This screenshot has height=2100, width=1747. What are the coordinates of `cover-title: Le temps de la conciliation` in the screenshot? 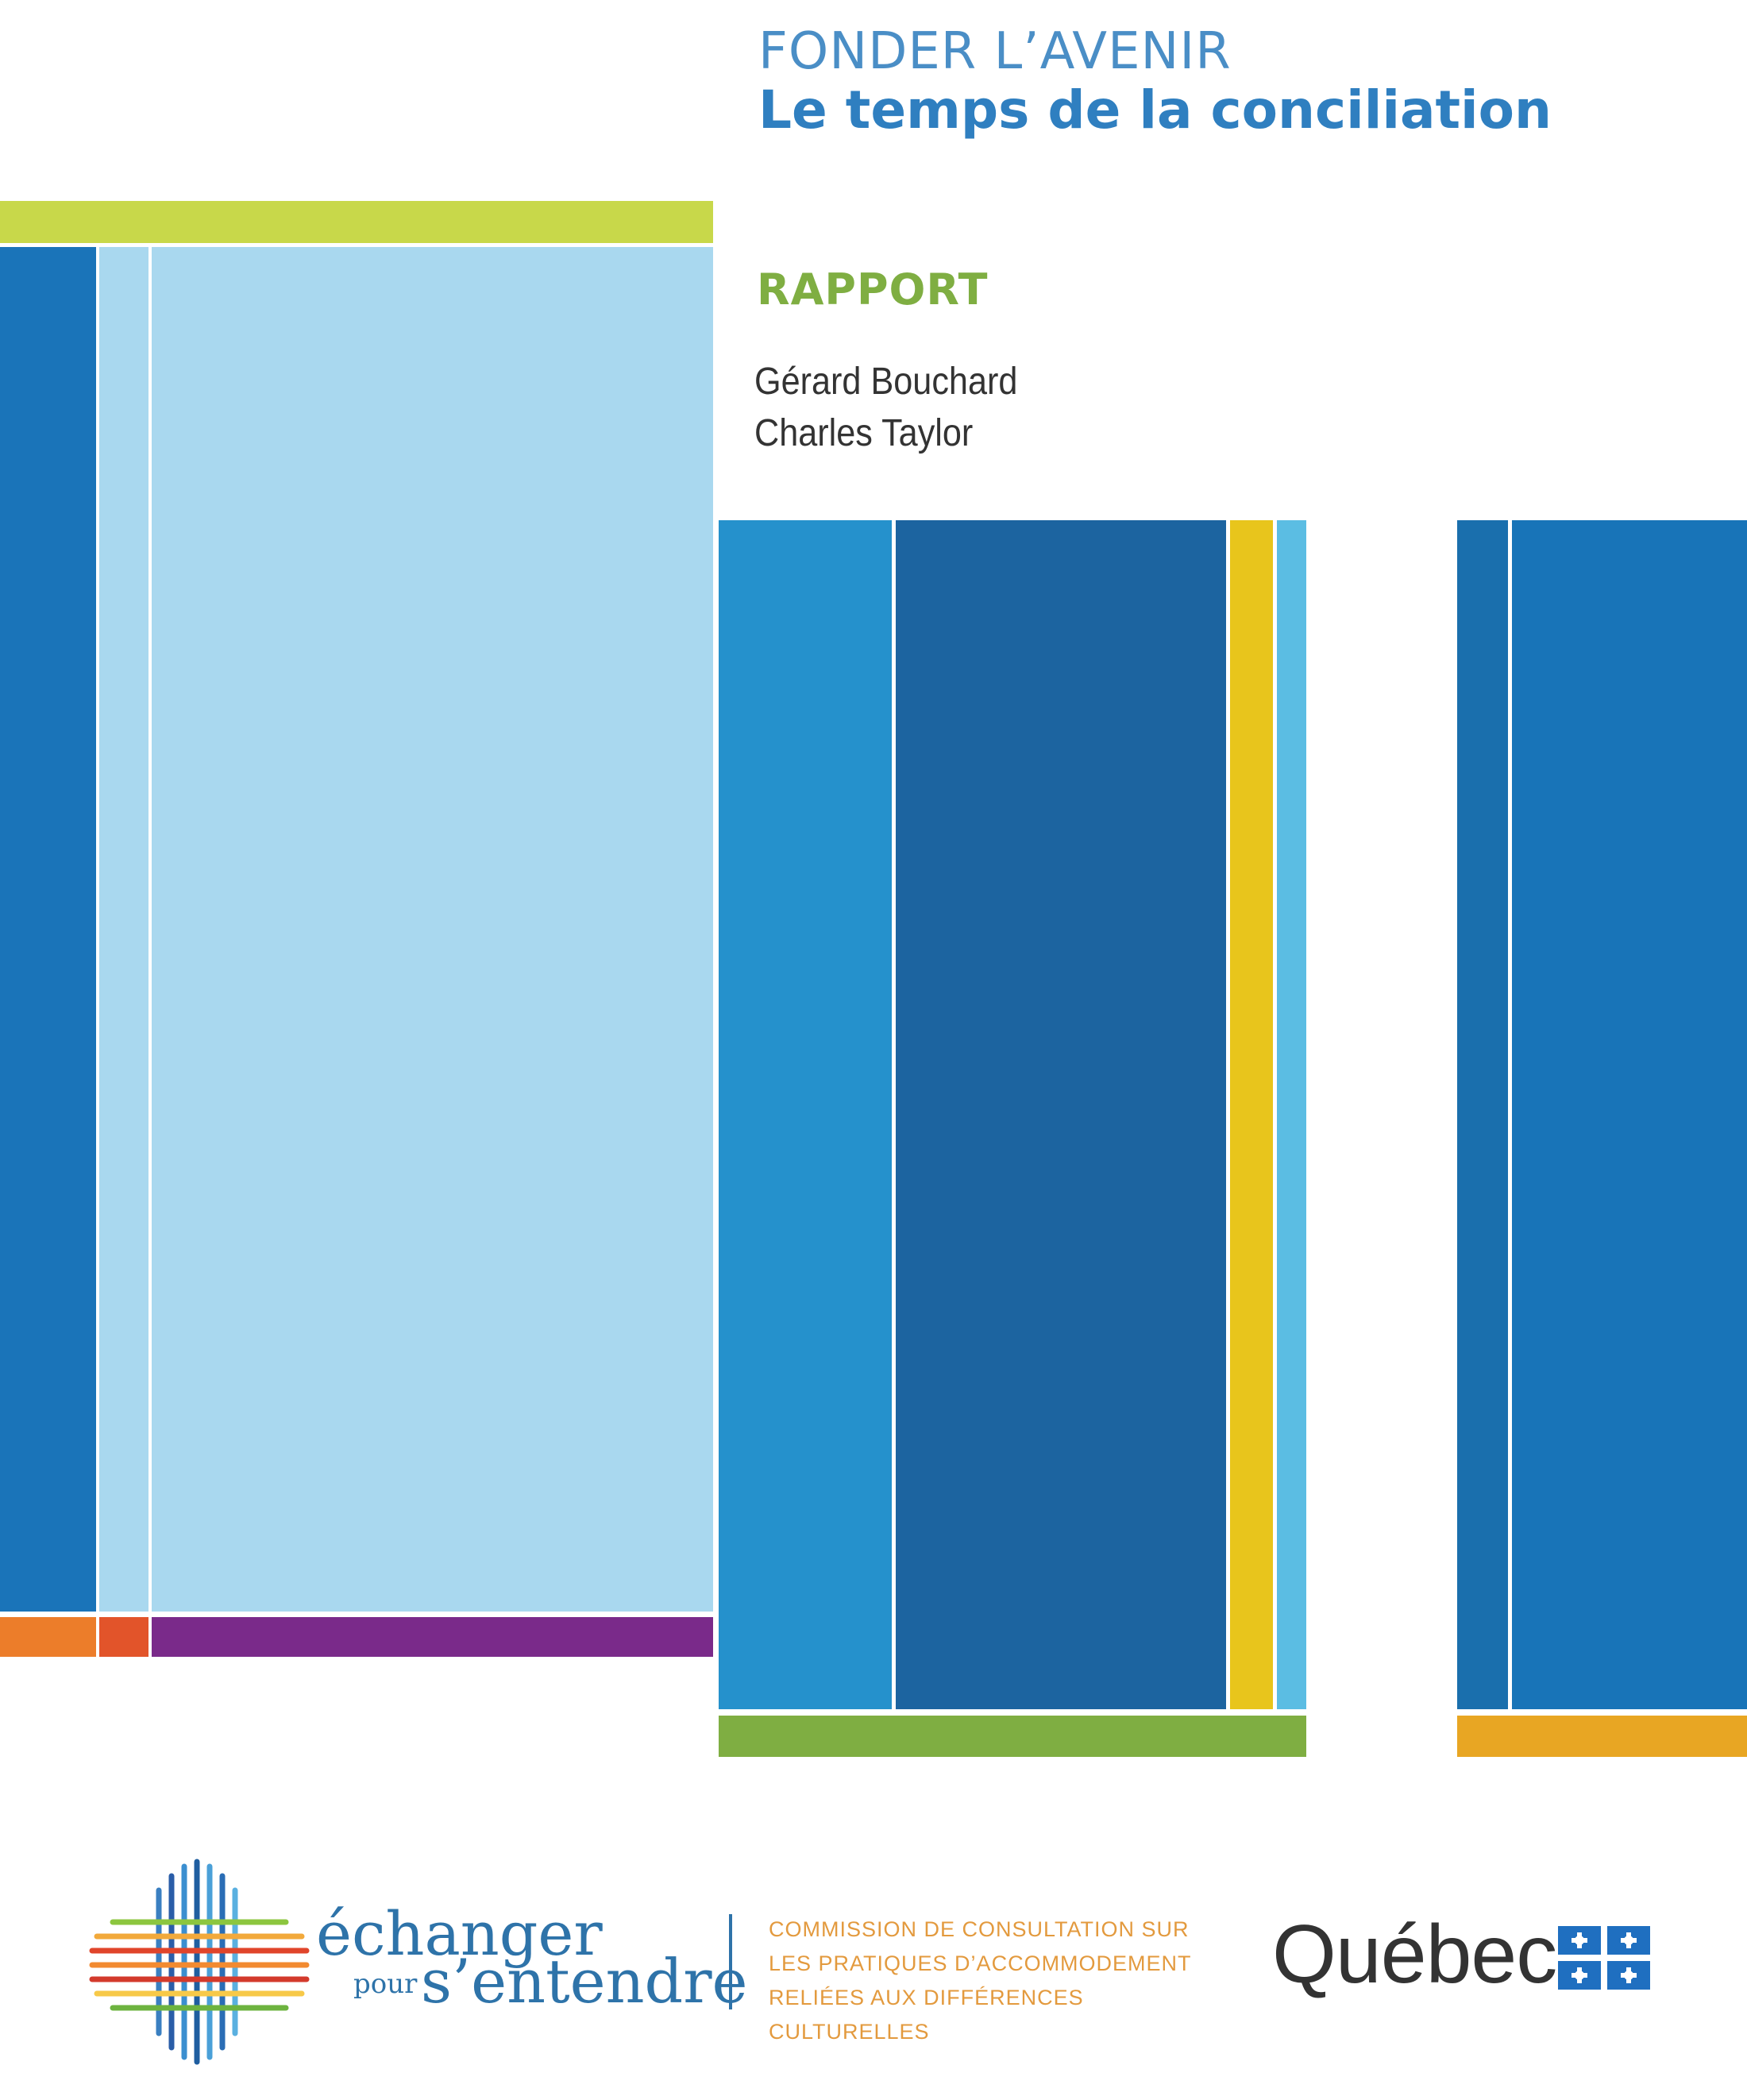 It's located at (1155, 110).